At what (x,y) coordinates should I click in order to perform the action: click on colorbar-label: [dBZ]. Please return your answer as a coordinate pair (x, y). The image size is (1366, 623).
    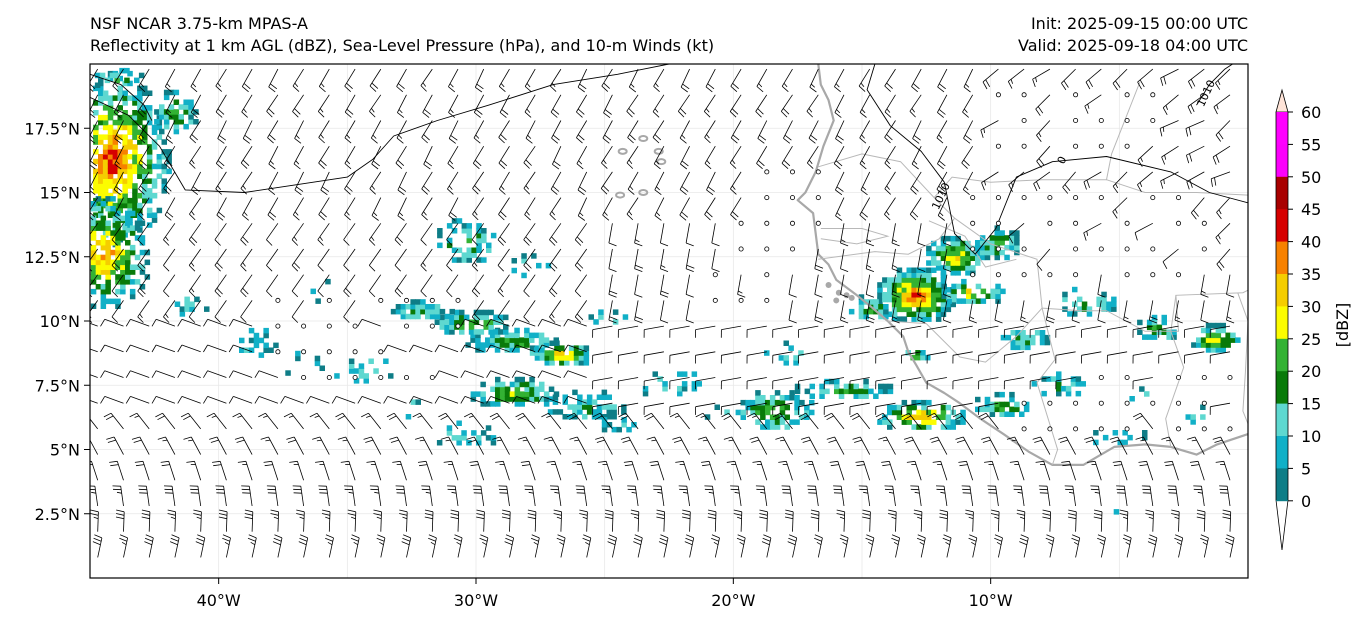
    Looking at the image, I should click on (1342, 325).